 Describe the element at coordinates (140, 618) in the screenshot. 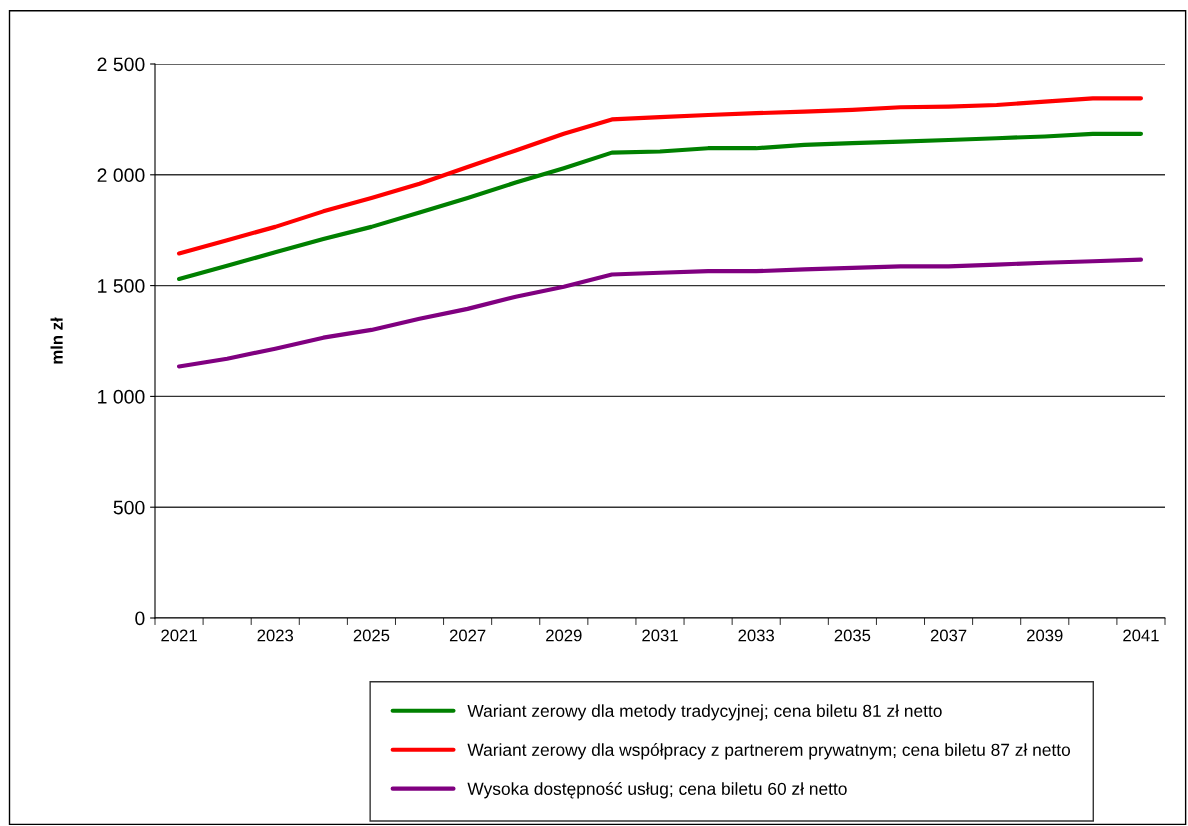

I see `y-tick-label: 0` at that location.